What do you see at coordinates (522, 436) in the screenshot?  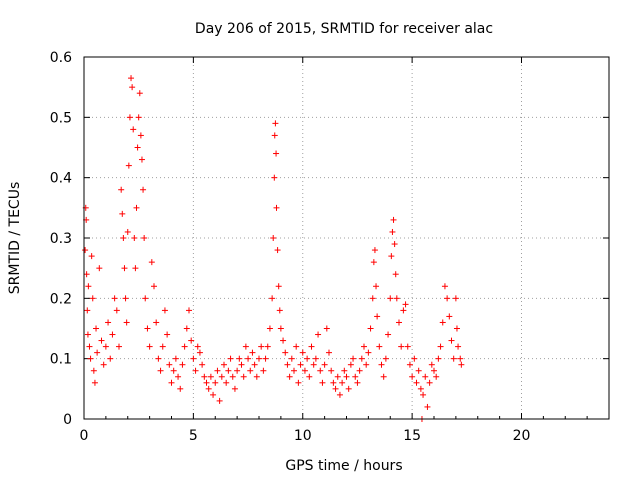 I see `x-tick-label: 20` at bounding box center [522, 436].